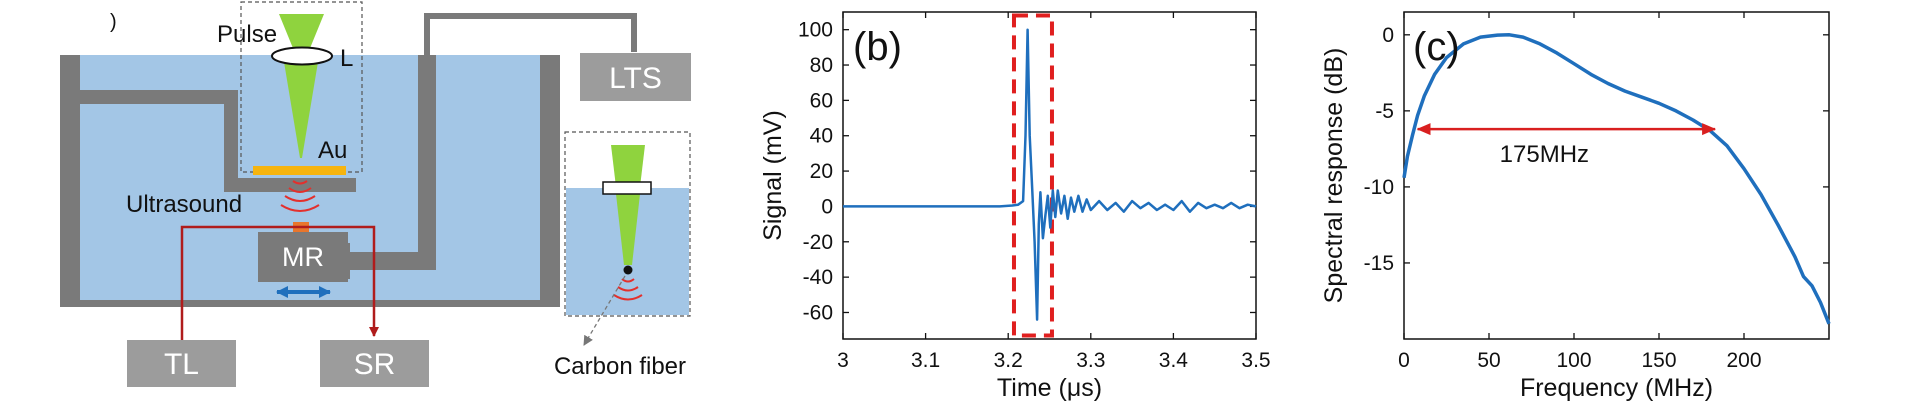 The width and height of the screenshot is (1920, 407). I want to click on fiber-pointer, so click(604, 310).